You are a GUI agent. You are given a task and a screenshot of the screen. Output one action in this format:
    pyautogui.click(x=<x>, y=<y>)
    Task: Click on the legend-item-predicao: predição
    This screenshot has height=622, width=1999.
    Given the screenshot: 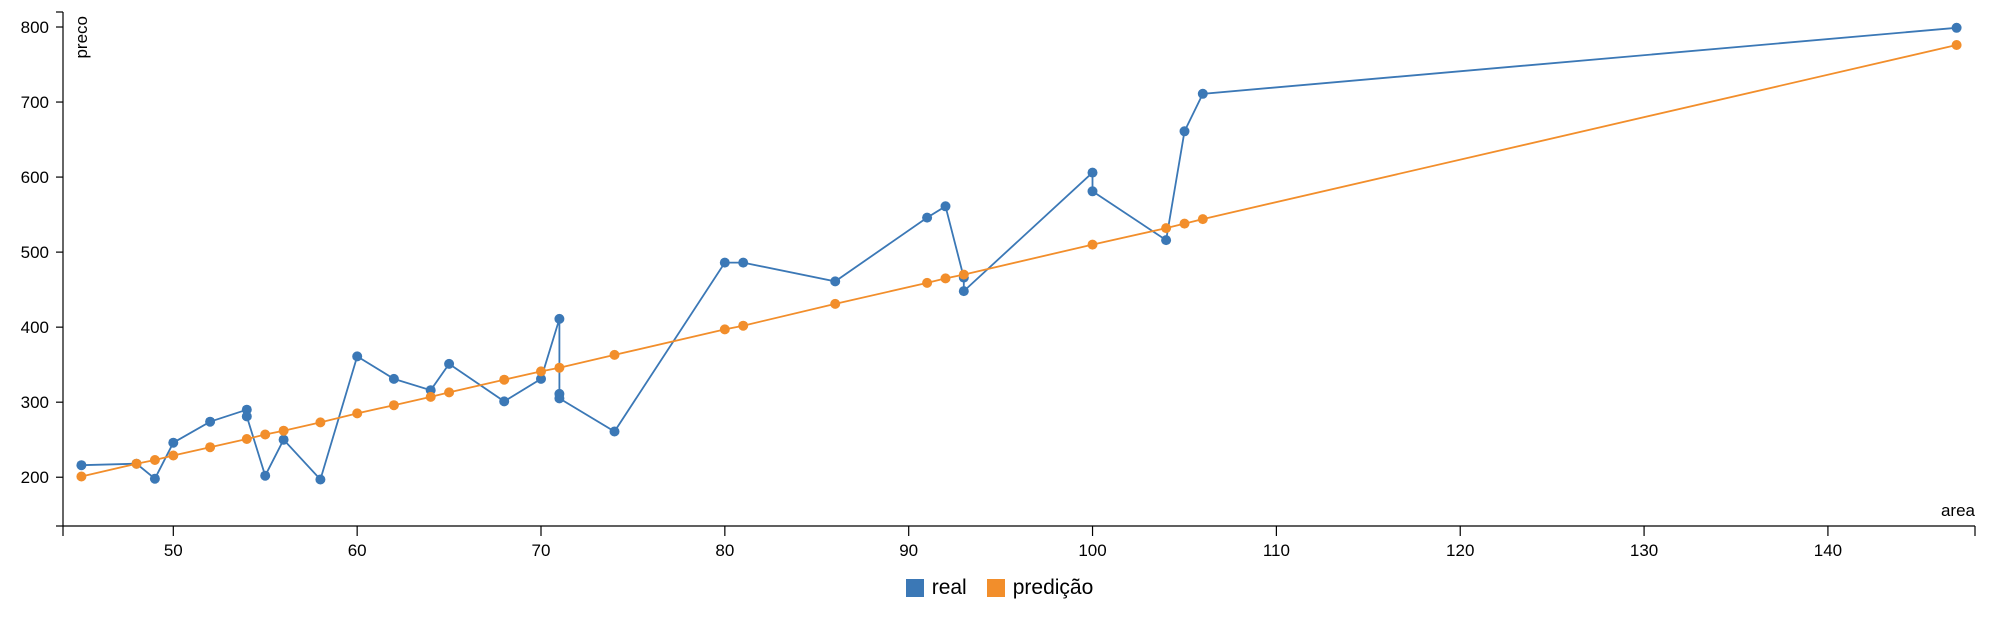 What is the action you would take?
    pyautogui.click(x=1040, y=588)
    